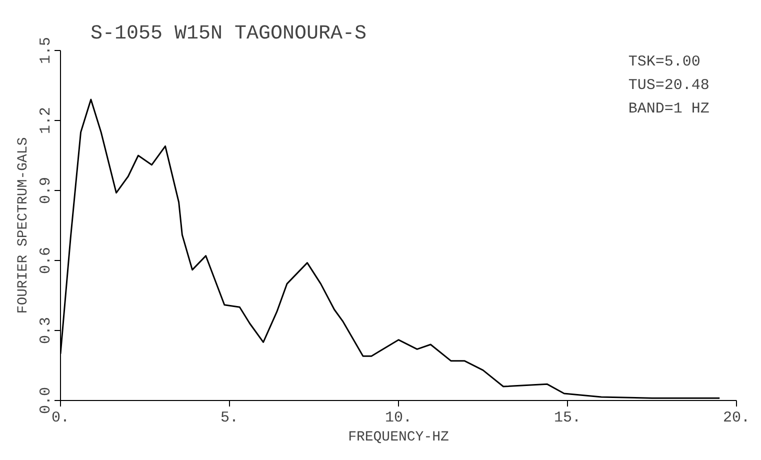  I want to click on y-tick-label: 0.9, so click(46, 190).